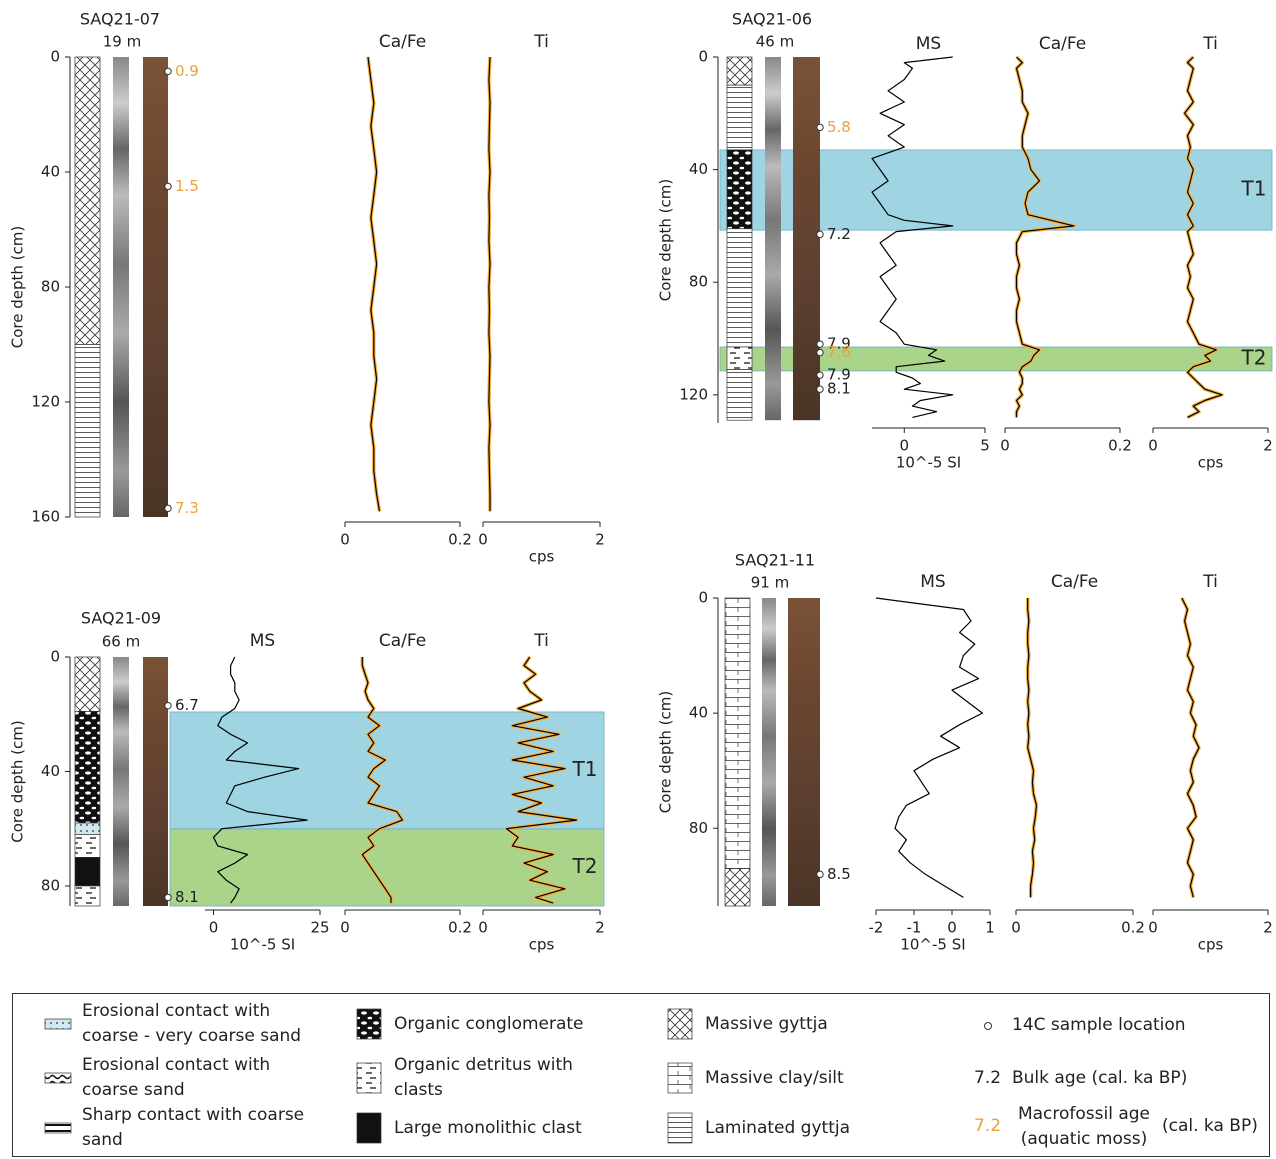  I want to click on x-tick-label: 0.2, so click(1133, 928).